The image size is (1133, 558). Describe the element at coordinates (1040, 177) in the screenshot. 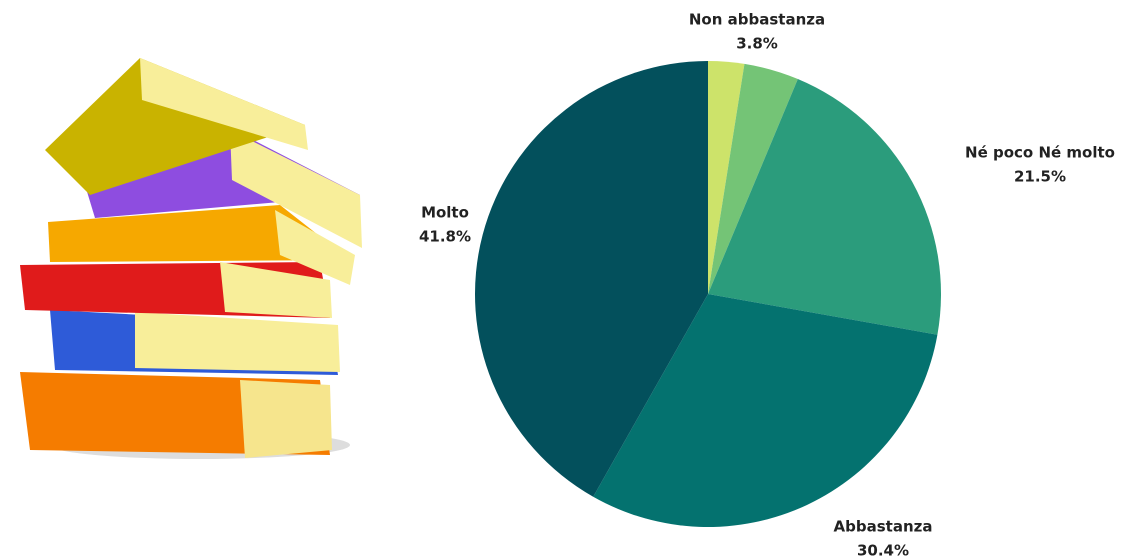

I see `slice-value-label: 21.5%` at that location.